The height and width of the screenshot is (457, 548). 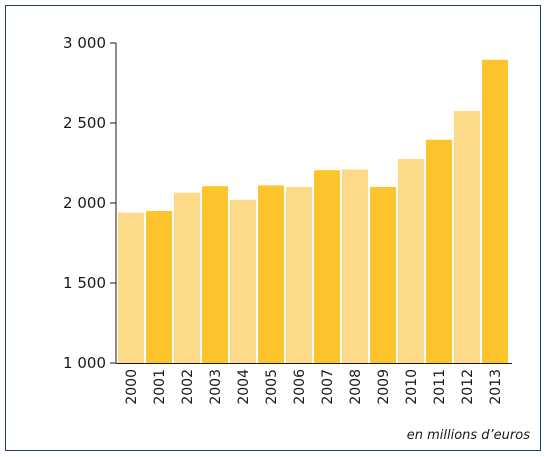 I want to click on x-tick-label-2007: 2007, so click(x=328, y=387).